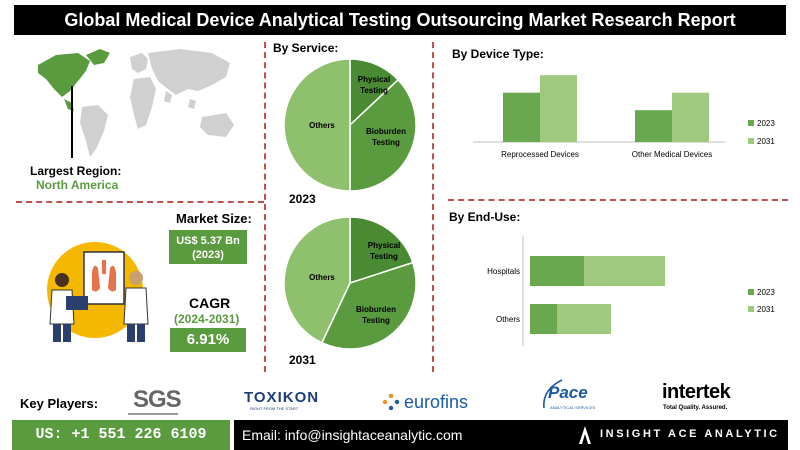  I want to click on largest-region-label: Largest Region:, so click(76, 171).